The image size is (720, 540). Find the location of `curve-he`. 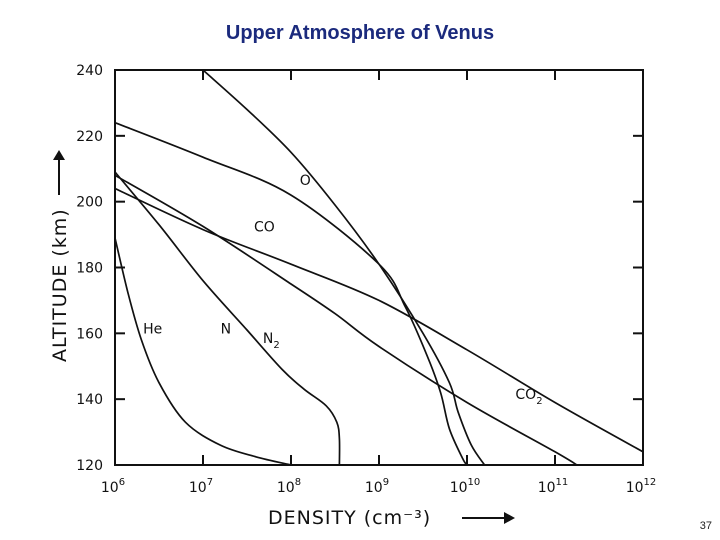

curve-he is located at coordinates (203, 351).